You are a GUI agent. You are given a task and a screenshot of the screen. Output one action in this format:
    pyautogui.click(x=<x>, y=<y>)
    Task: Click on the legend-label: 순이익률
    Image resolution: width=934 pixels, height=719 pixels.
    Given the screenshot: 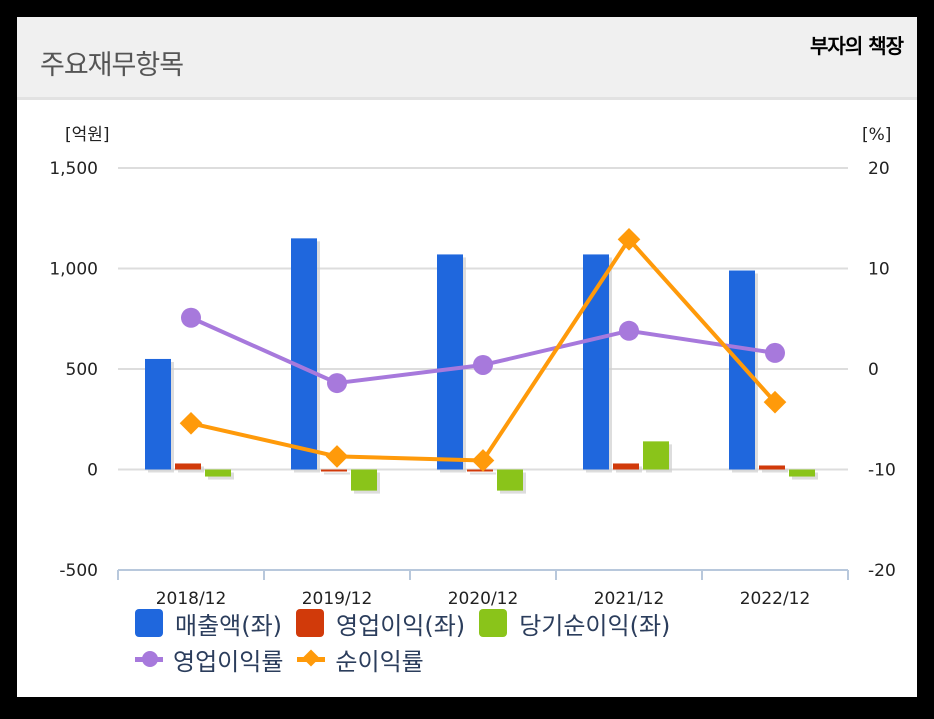 What is the action you would take?
    pyautogui.click(x=379, y=661)
    